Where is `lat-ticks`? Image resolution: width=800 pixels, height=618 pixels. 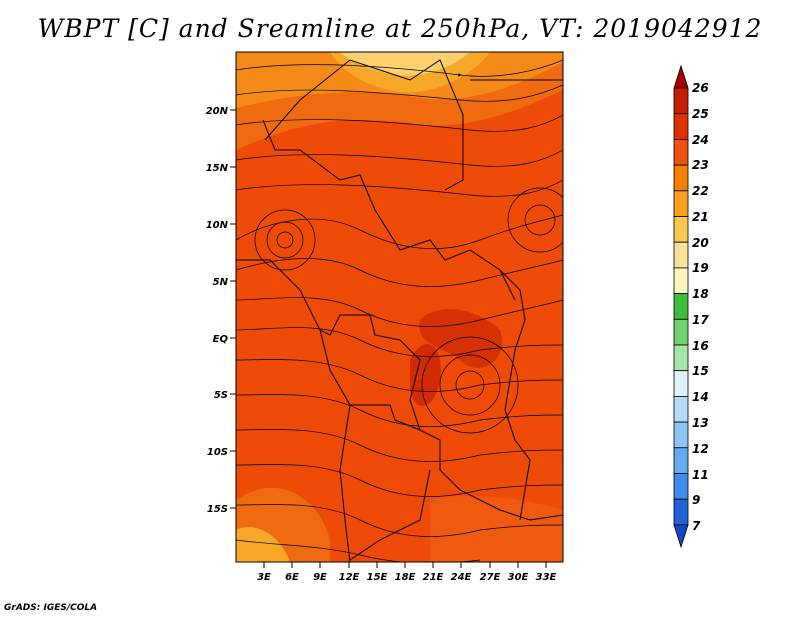 lat-ticks is located at coordinates (233, 309).